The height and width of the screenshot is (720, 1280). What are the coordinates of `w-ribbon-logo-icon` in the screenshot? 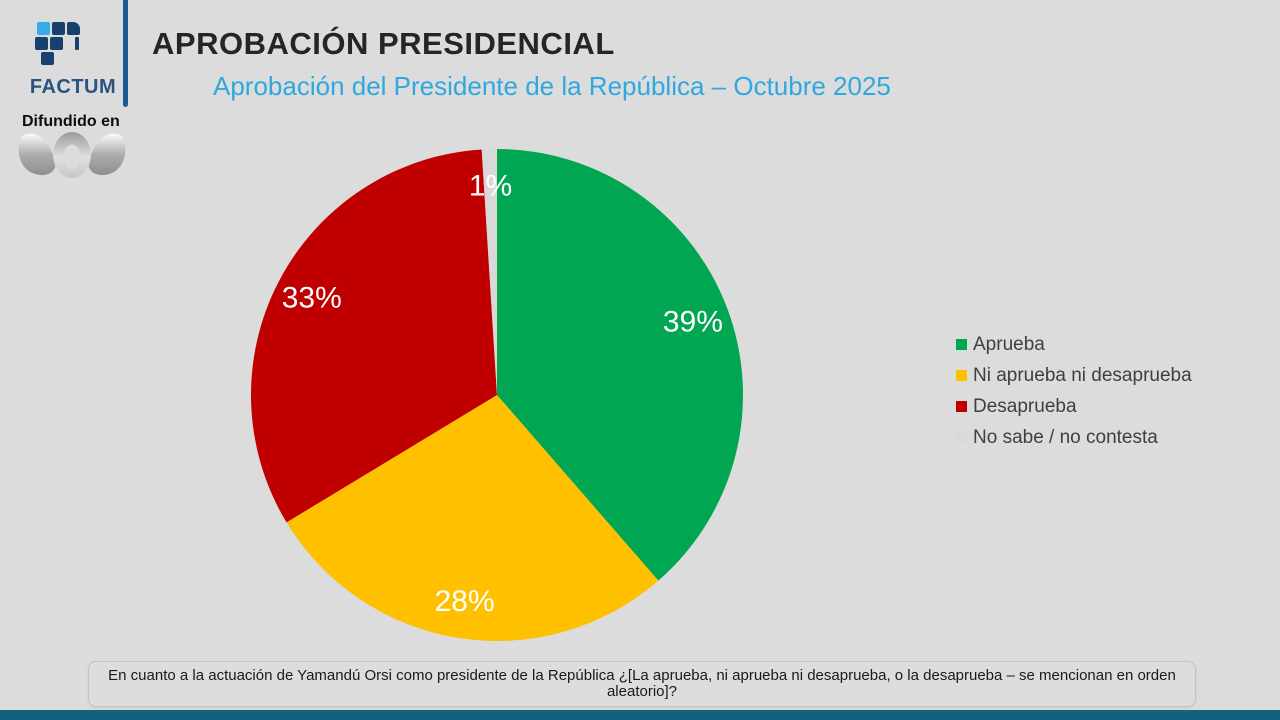 It's located at (72, 155).